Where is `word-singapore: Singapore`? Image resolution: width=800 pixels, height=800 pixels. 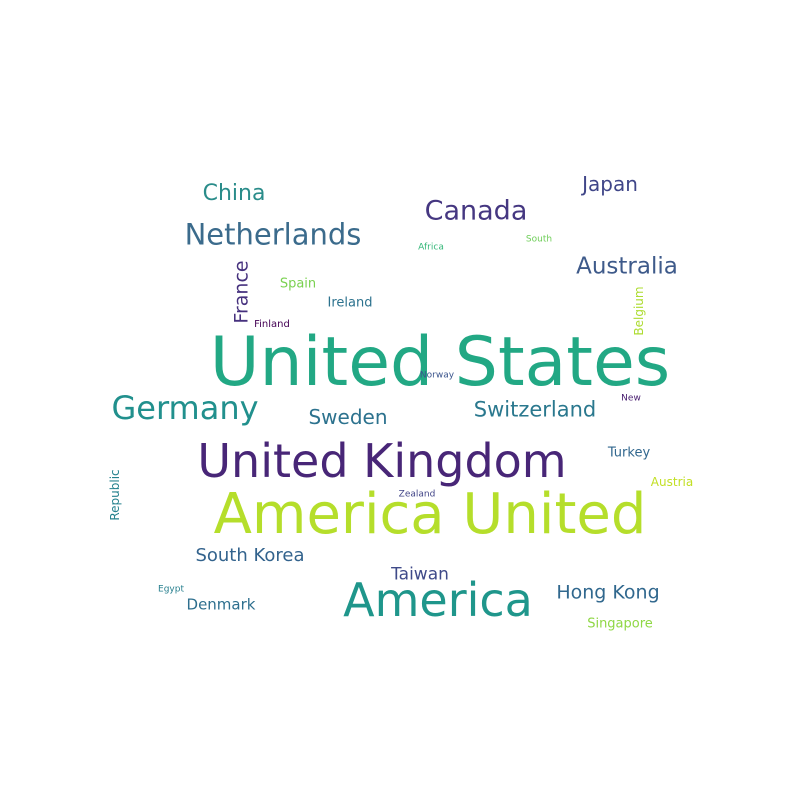
word-singapore: Singapore is located at coordinates (620, 624).